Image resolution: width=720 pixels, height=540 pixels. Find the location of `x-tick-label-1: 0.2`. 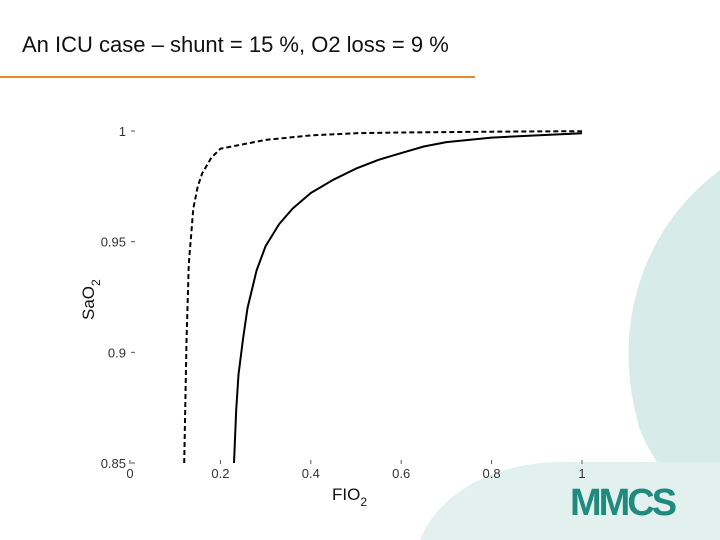

x-tick-label-1: 0.2 is located at coordinates (220, 473).